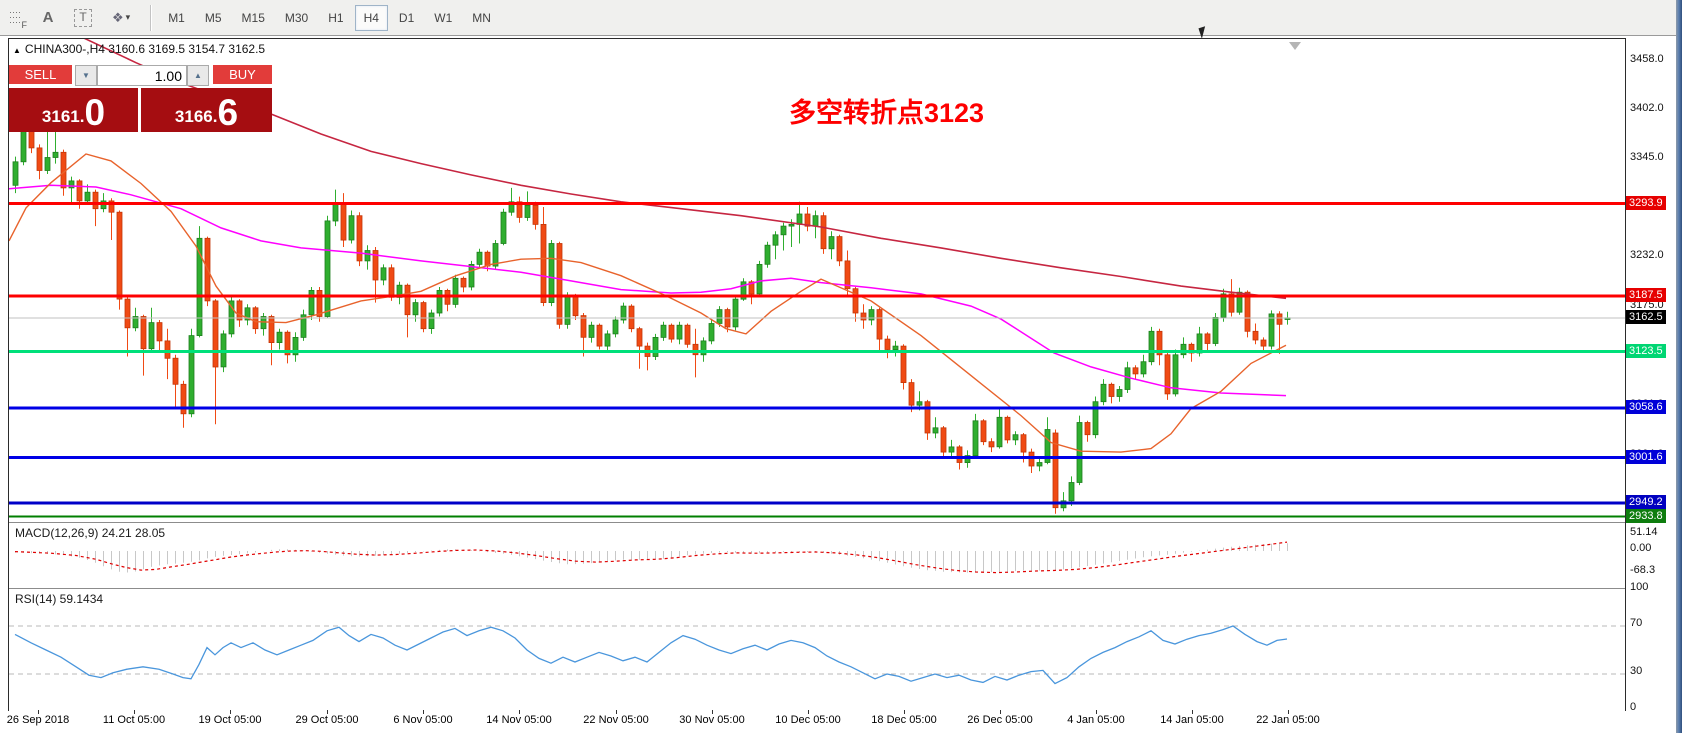  Describe the element at coordinates (616, 720) in the screenshot. I see `date-label: 22 Nov 05:00` at that location.